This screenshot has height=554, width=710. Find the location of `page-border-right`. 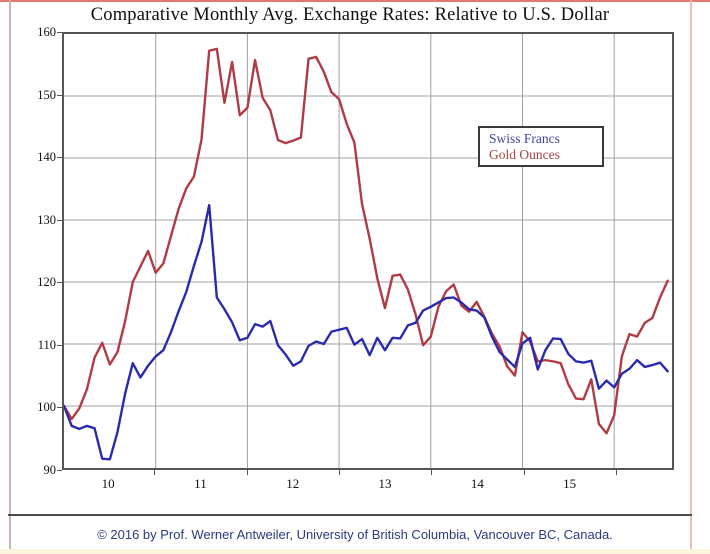

page-border-right is located at coordinates (691, 277).